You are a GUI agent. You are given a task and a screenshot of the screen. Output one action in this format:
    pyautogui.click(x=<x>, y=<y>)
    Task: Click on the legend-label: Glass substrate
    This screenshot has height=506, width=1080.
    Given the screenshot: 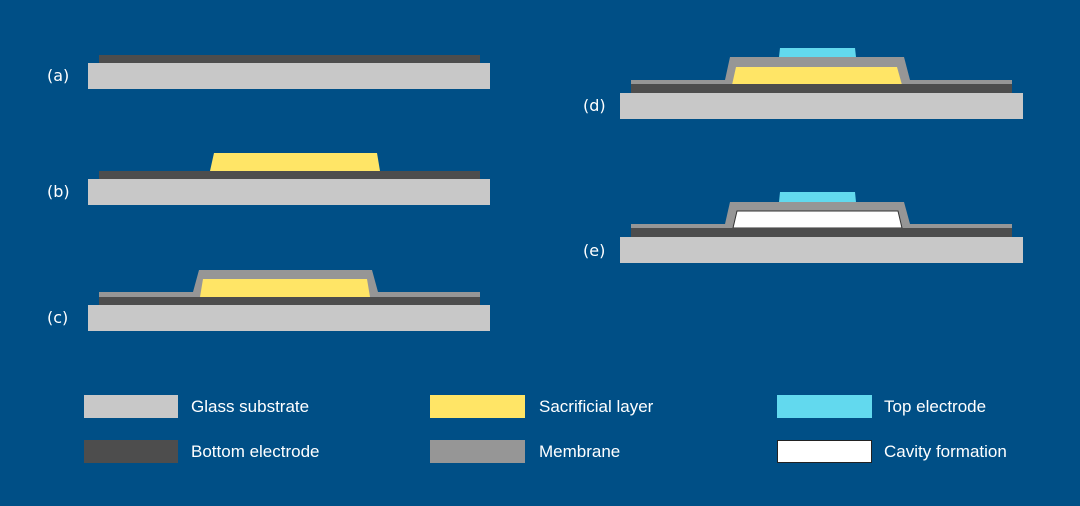 What is the action you would take?
    pyautogui.click(x=250, y=406)
    